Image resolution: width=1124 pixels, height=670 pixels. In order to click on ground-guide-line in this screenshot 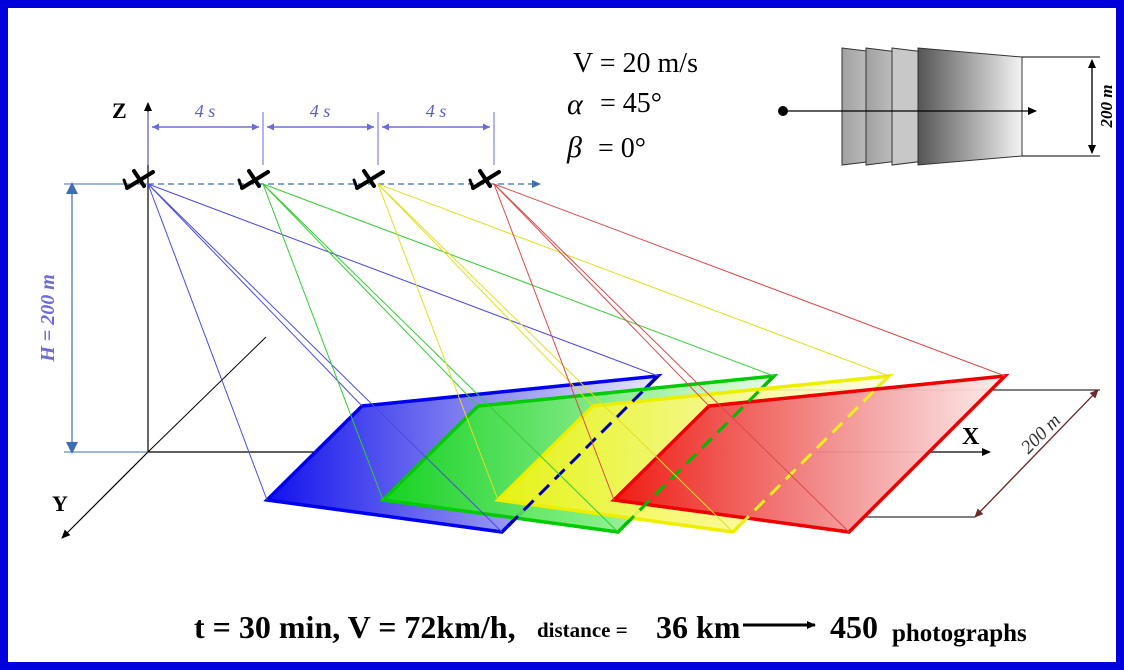, I will do `click(207, 394)`.